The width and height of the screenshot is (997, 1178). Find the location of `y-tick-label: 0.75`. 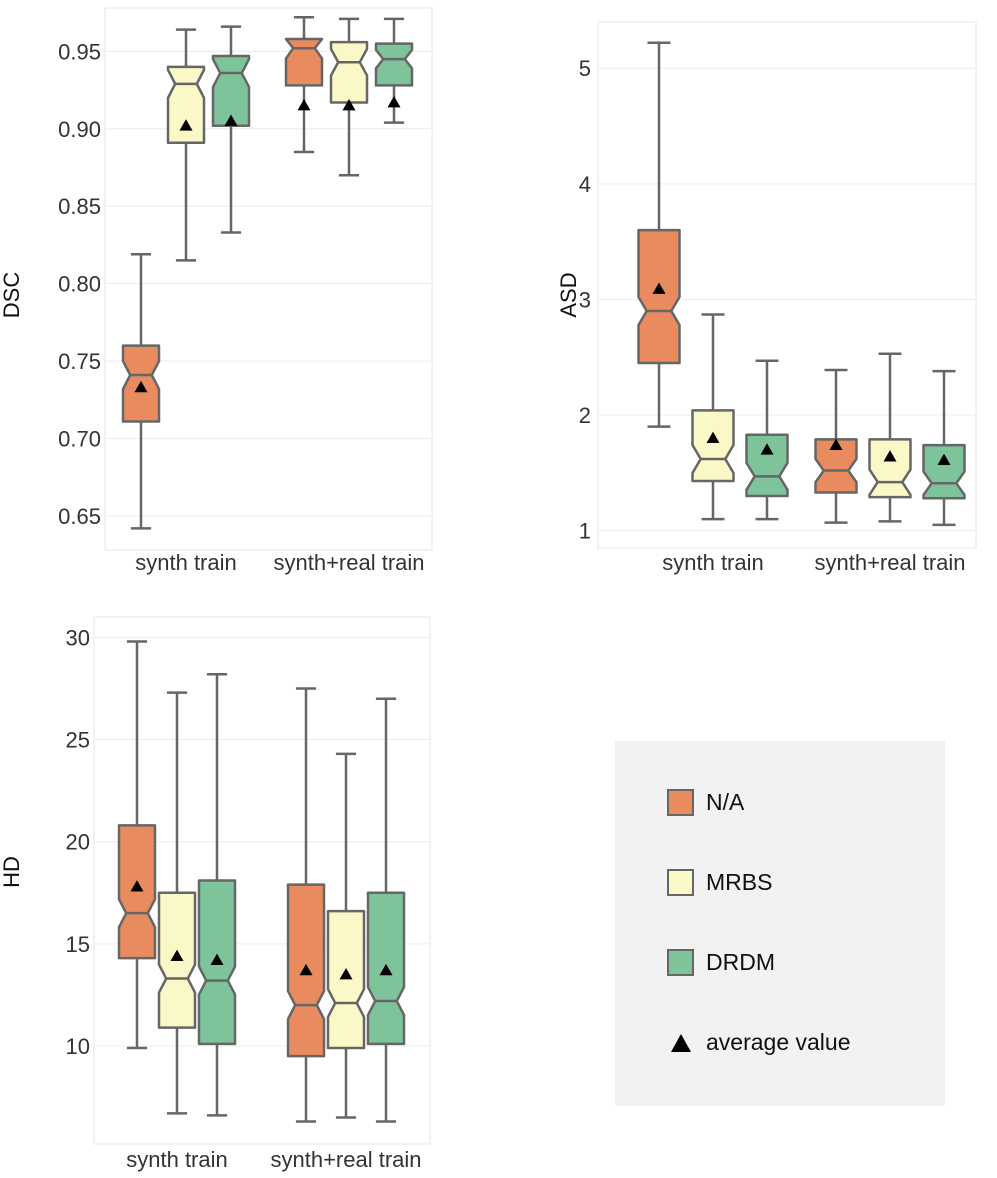

y-tick-label: 0.75 is located at coordinates (79, 361).